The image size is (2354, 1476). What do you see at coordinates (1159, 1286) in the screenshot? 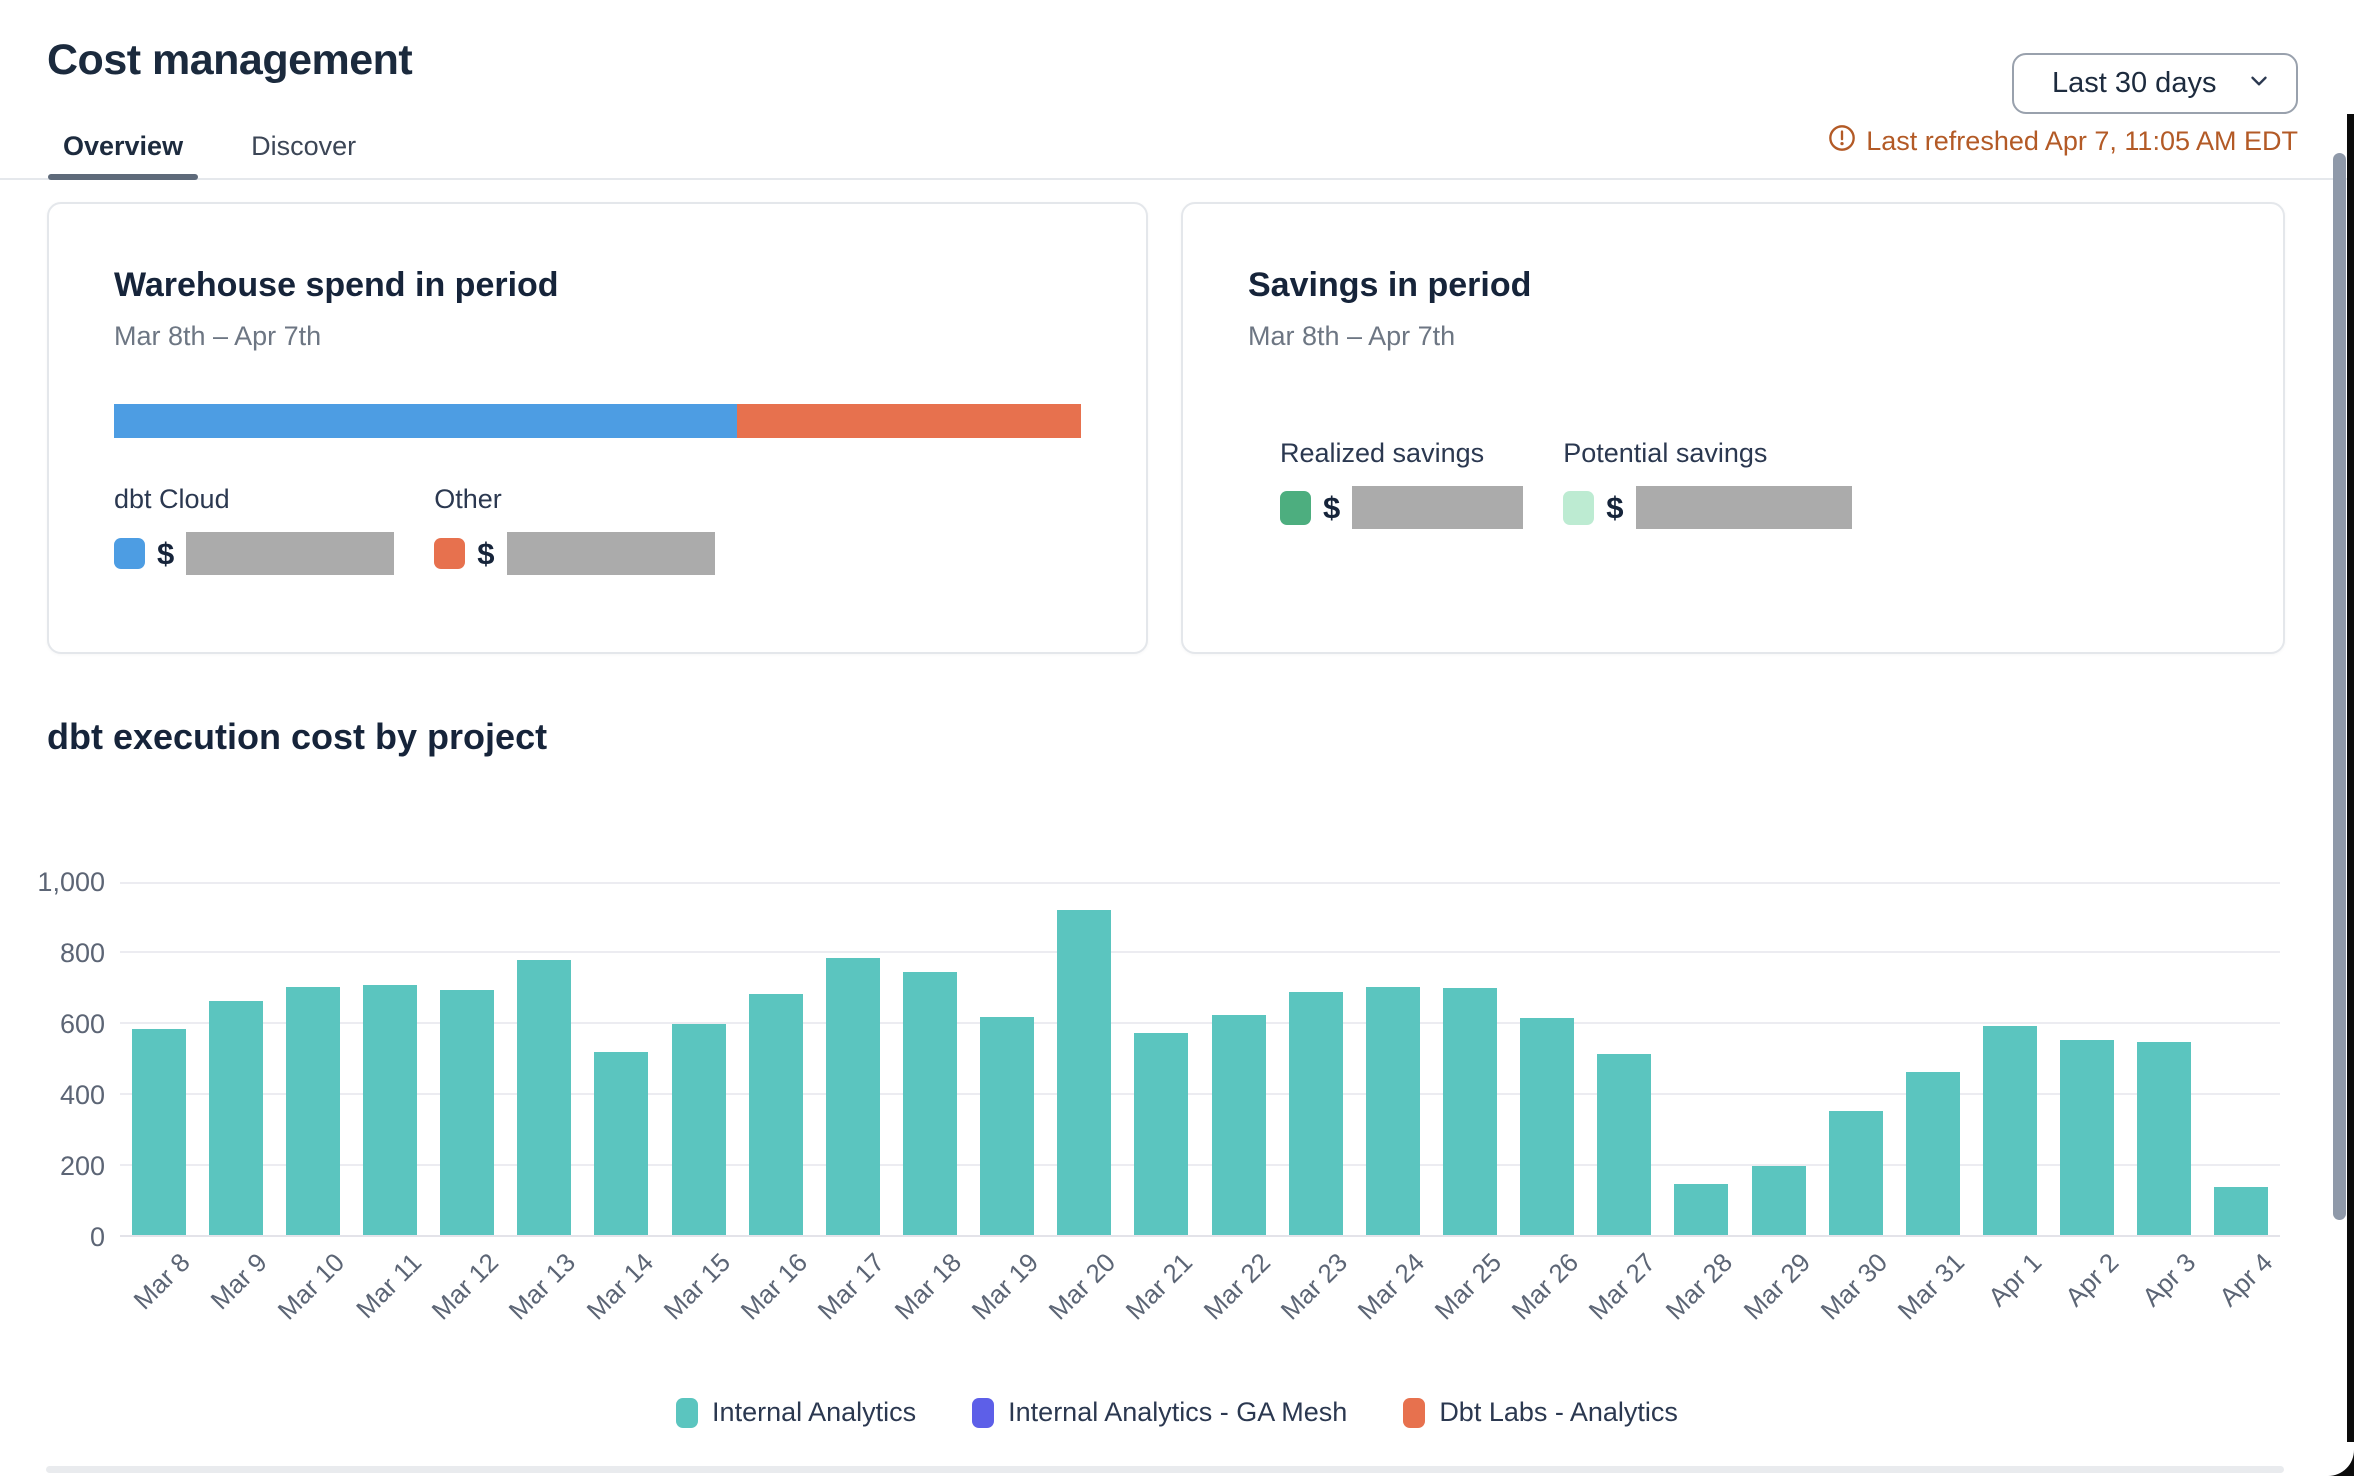
I see `x-tick-label: Mar 21` at bounding box center [1159, 1286].